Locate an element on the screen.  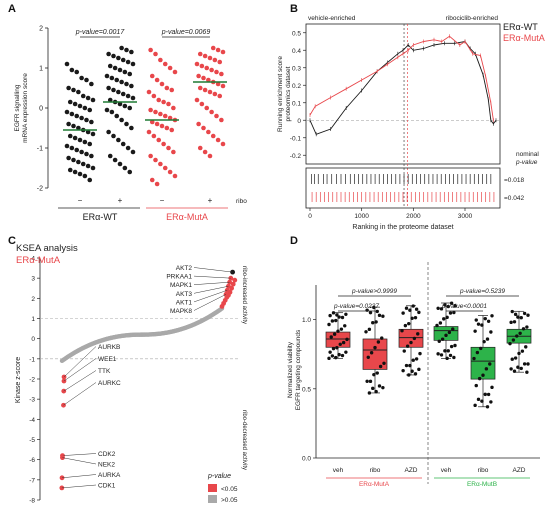
x-tick-label: 3000 is located at coordinates (465, 216).